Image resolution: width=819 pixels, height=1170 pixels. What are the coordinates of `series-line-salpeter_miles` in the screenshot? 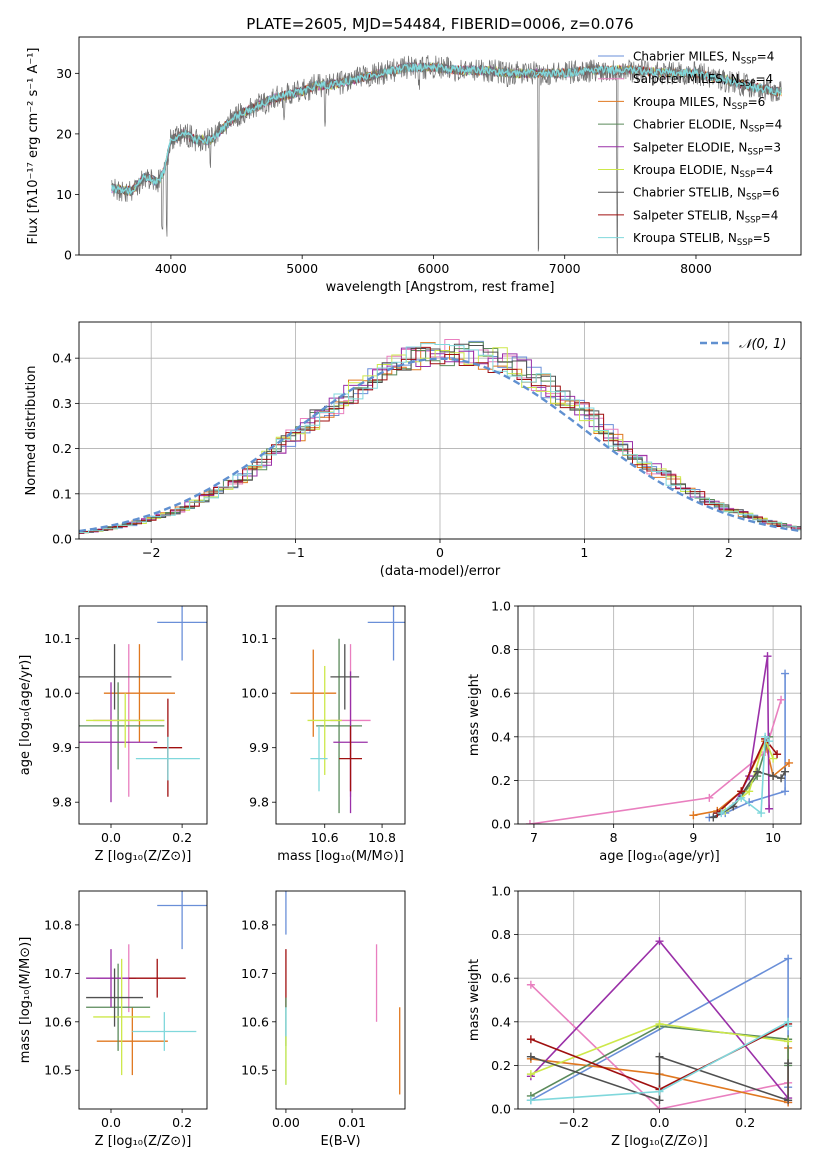 It's located at (655, 761).